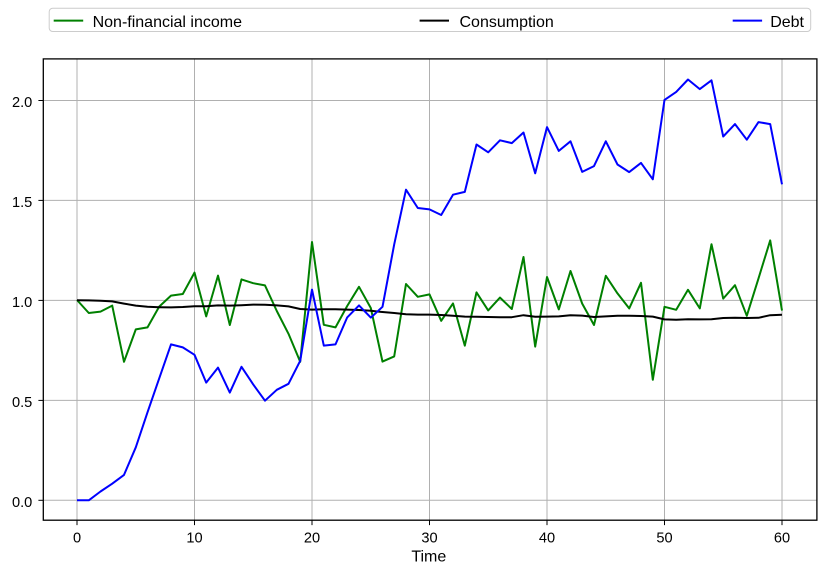 Image resolution: width=826 pixels, height=574 pixels. I want to click on svg-text: 50, so click(664, 538).